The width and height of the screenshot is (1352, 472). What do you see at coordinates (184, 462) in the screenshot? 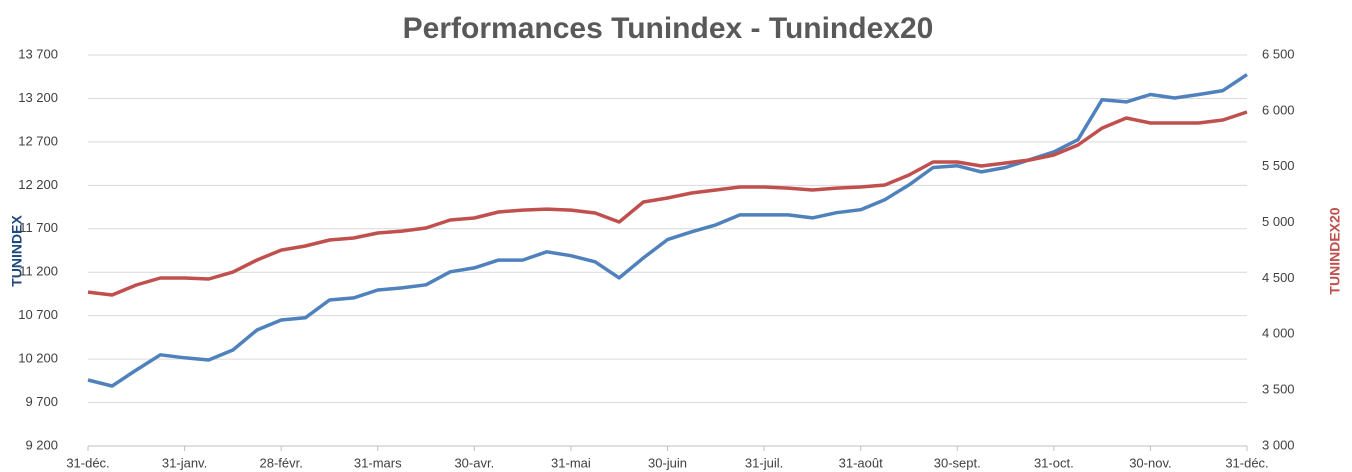
I see `x-tick-label: 31-janv.` at bounding box center [184, 462].